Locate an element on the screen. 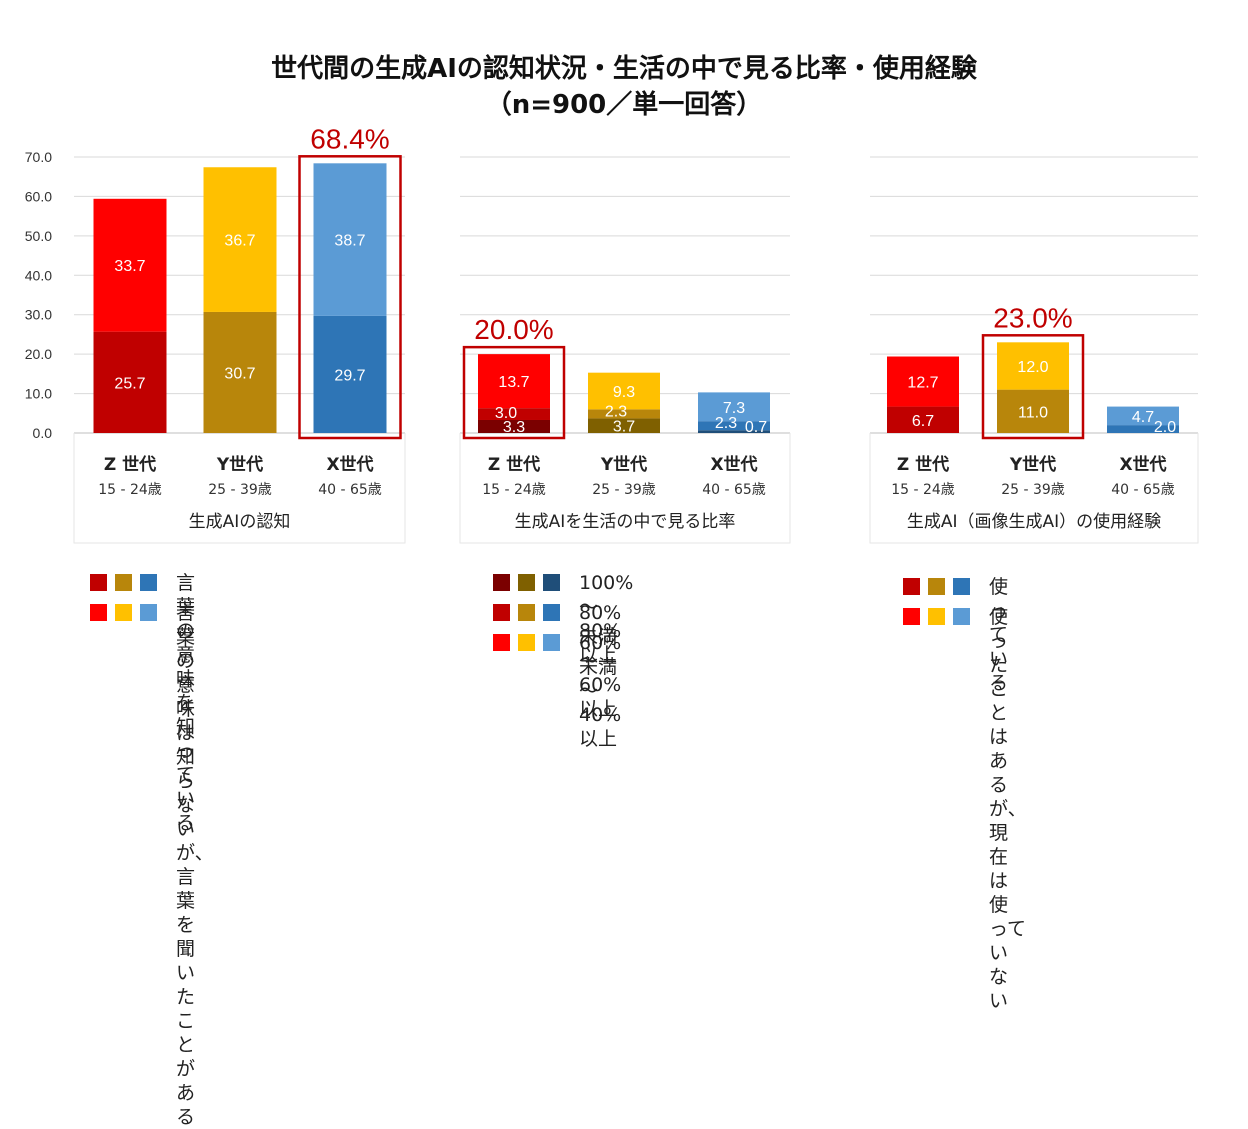 The image size is (1248, 1129). data-label: 3.7 is located at coordinates (624, 427).